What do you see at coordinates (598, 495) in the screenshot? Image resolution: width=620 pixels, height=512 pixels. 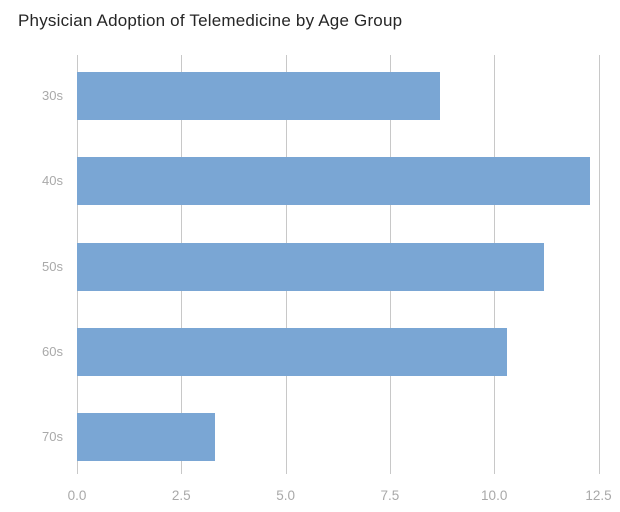 I see `x-axis-tick-label: 12.5` at bounding box center [598, 495].